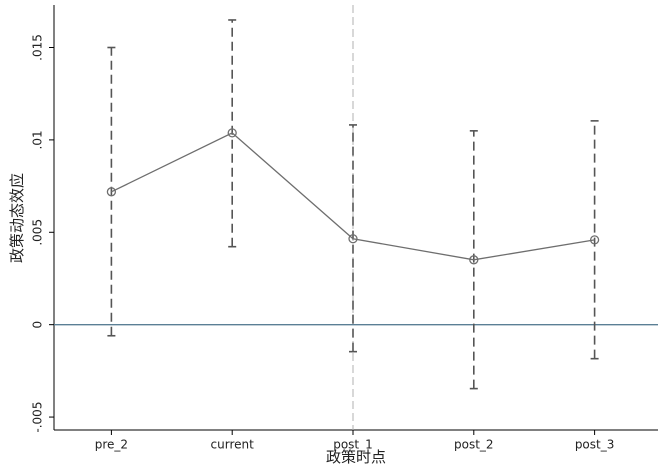  What do you see at coordinates (474, 445) in the screenshot?
I see `x-tick-label: post_2` at bounding box center [474, 445].